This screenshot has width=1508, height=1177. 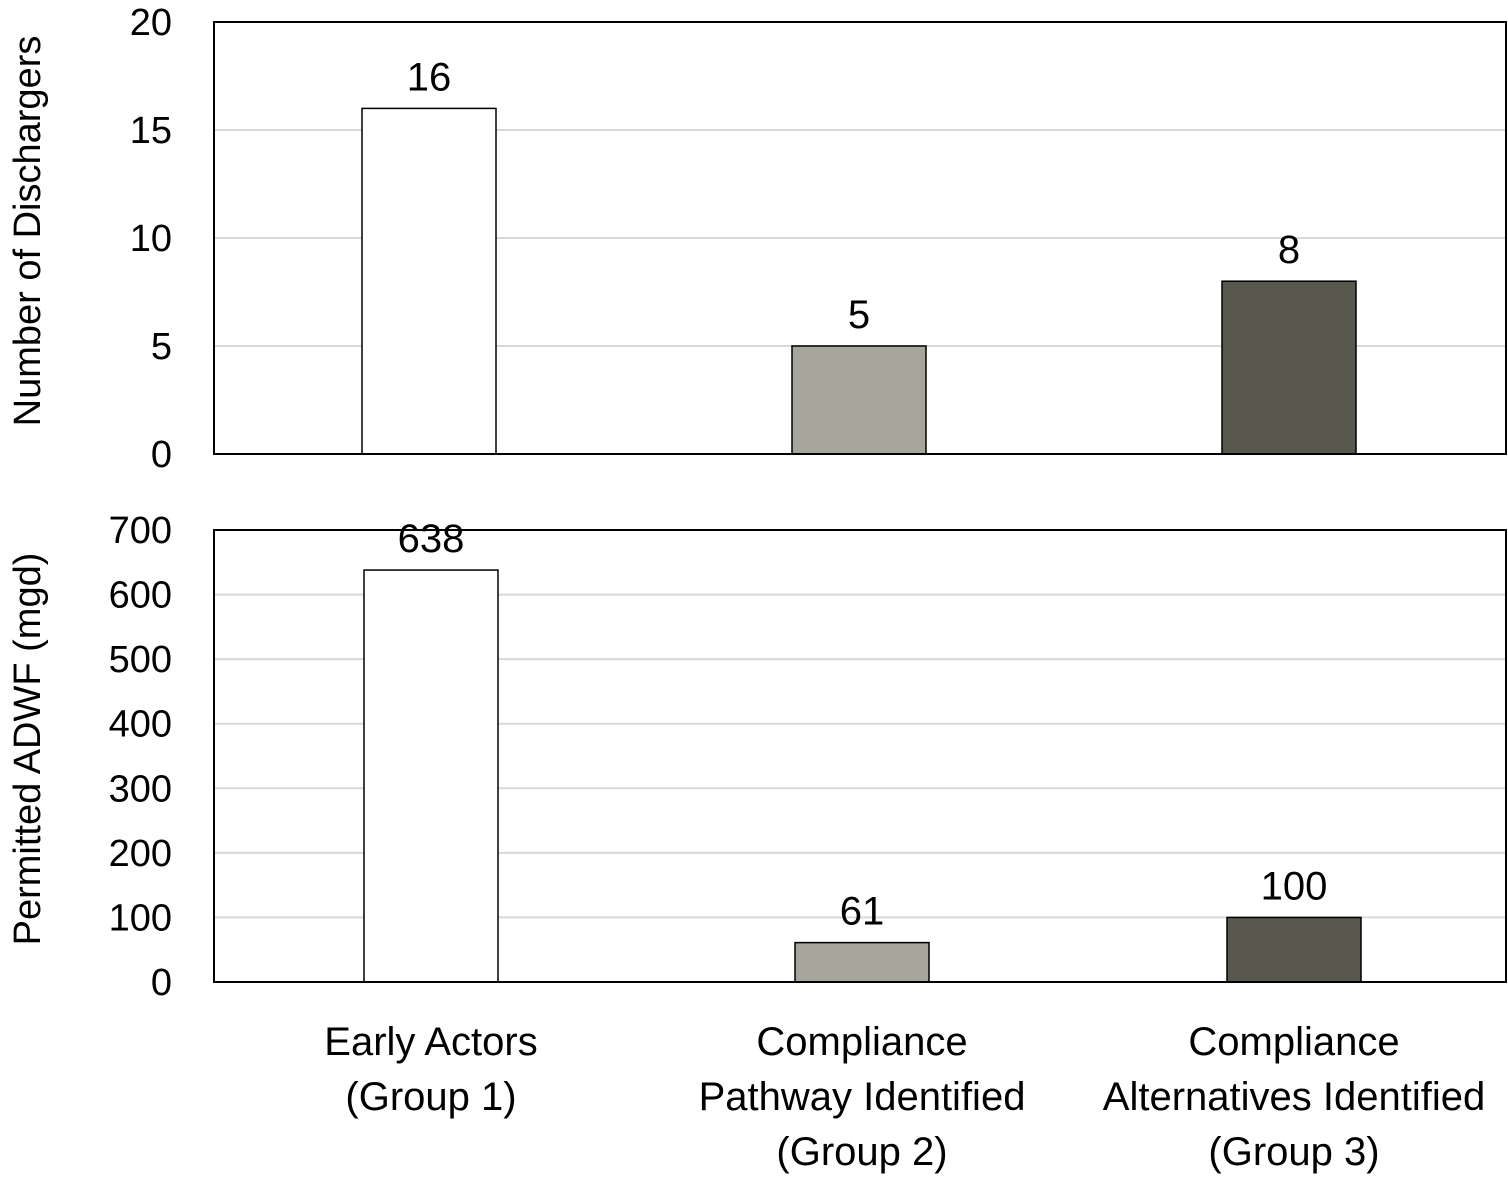 What do you see at coordinates (140, 918) in the screenshot?
I see `y-tick-label: 100` at bounding box center [140, 918].